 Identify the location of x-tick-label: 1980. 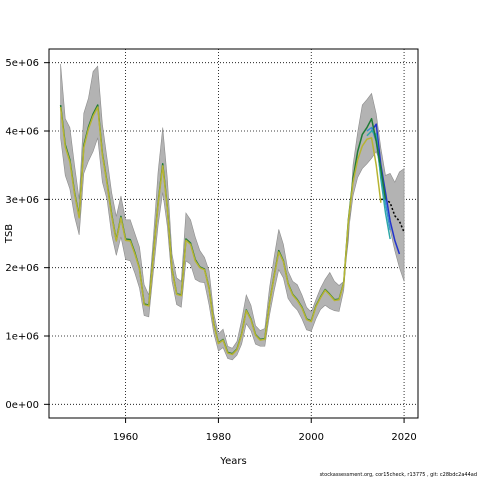
(218, 437).